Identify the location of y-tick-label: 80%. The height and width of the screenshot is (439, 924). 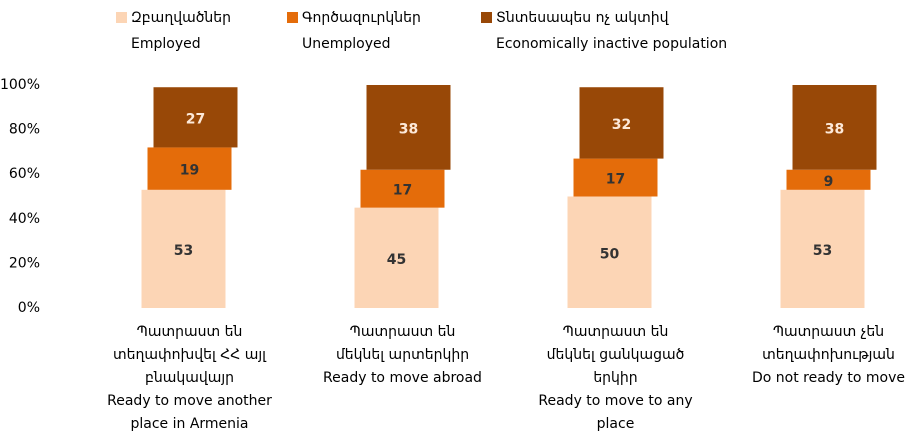
(24, 130).